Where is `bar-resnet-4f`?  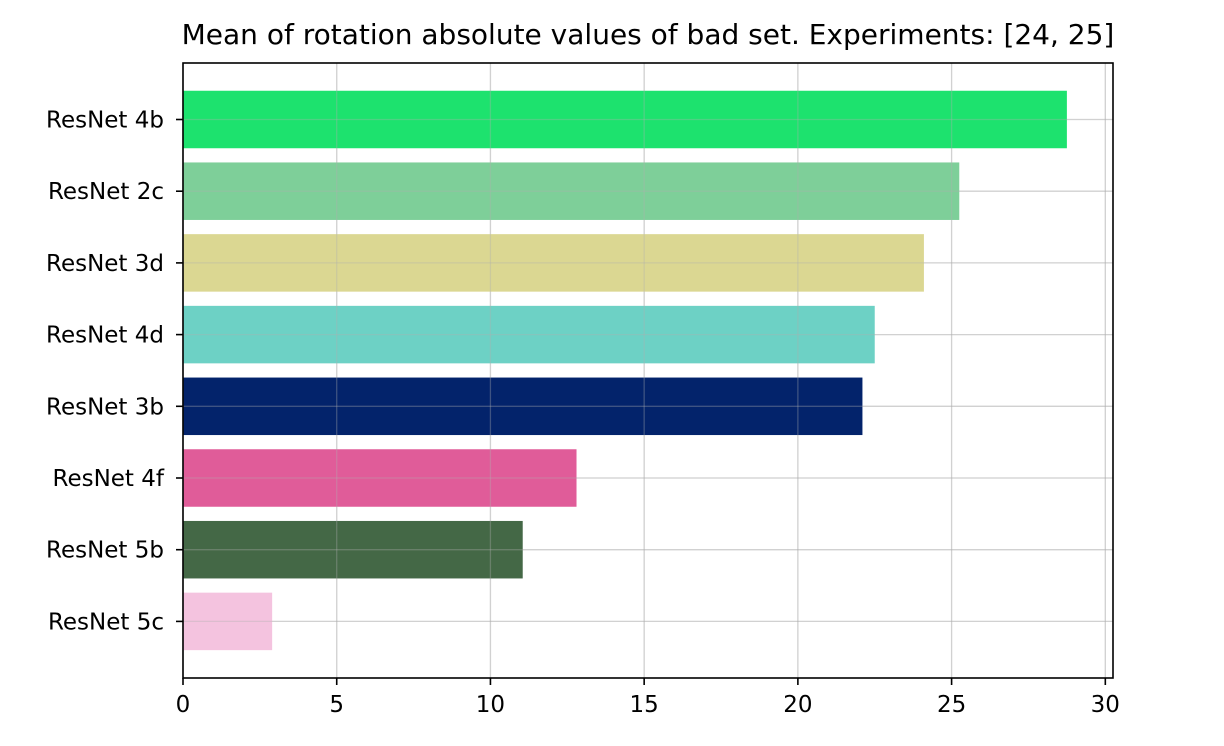 bar-resnet-4f is located at coordinates (380, 478).